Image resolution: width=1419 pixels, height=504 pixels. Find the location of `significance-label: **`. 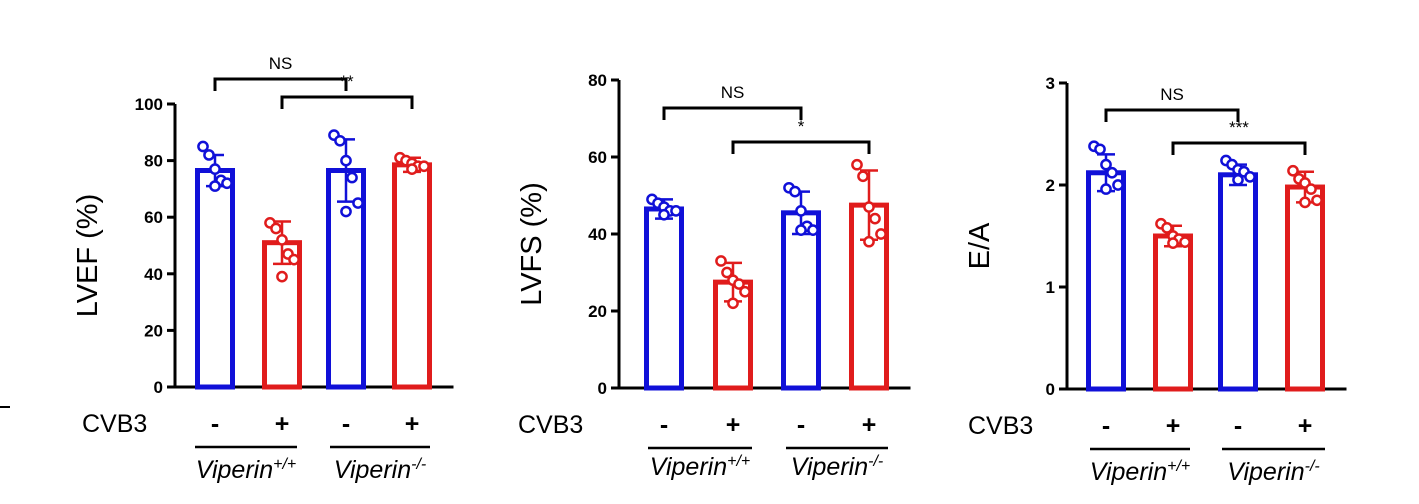

significance-label: ** is located at coordinates (347, 81).